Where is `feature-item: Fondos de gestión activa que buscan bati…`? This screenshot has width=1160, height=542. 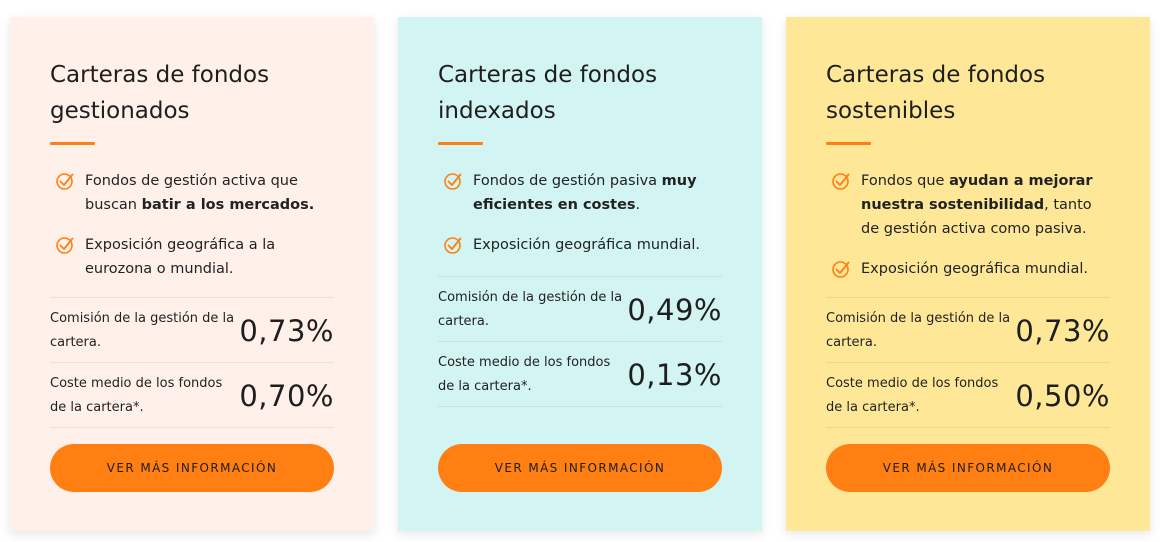 feature-item: Fondos de gestión activa que buscan bati… is located at coordinates (192, 193).